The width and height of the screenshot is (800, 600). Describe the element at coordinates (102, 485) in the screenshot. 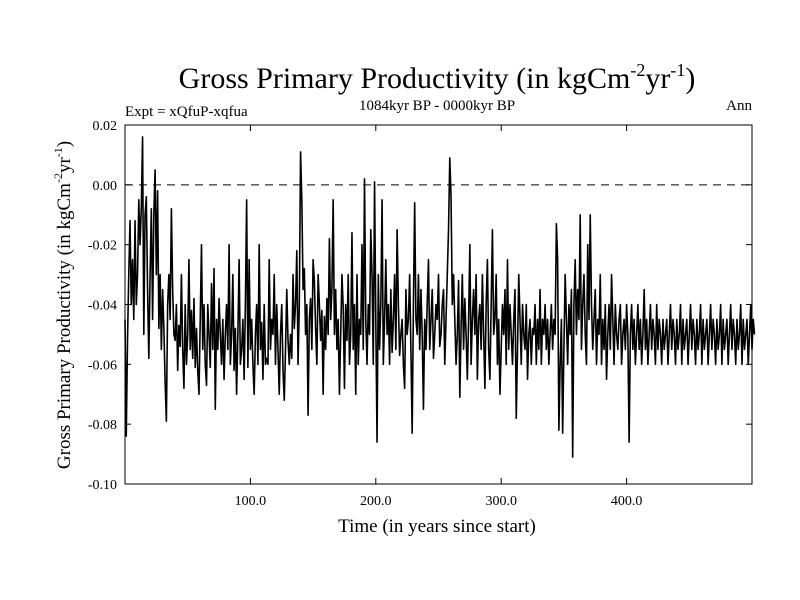

I see `y-tick-label: -0.10` at that location.